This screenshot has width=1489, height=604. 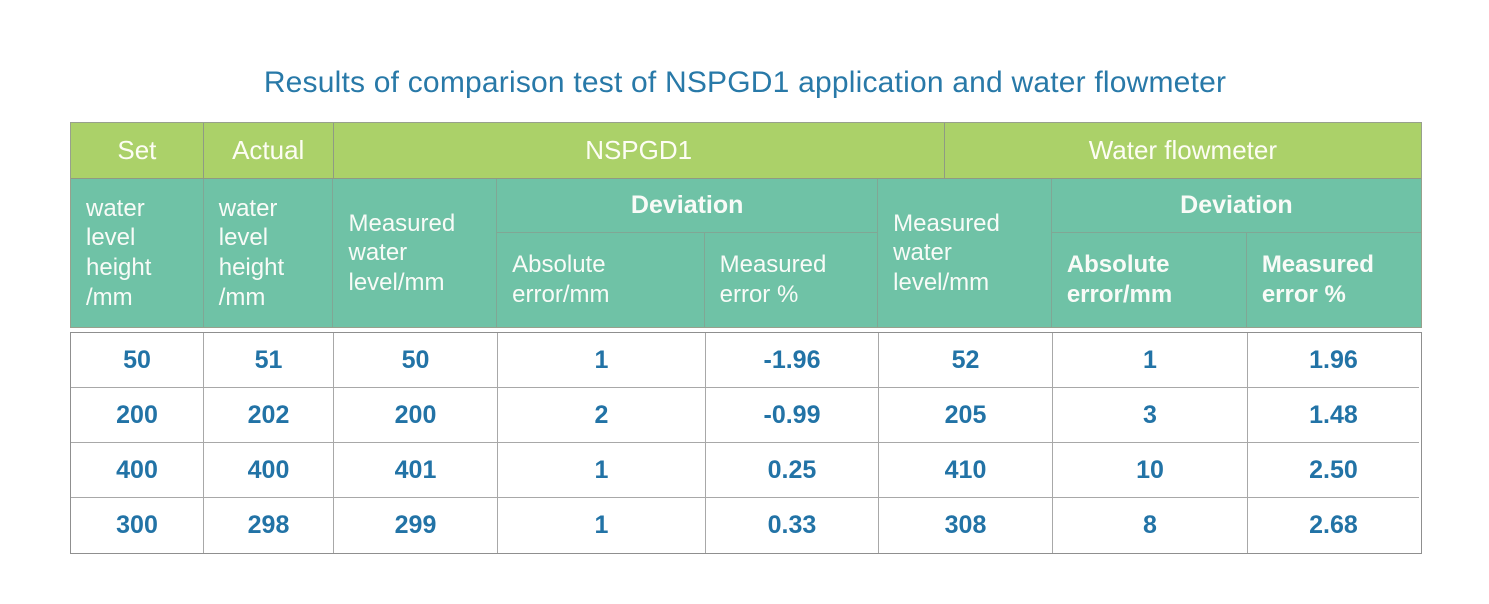 I want to click on subheader-wf-abs-error: Absolute error/mm, so click(x=1149, y=280).